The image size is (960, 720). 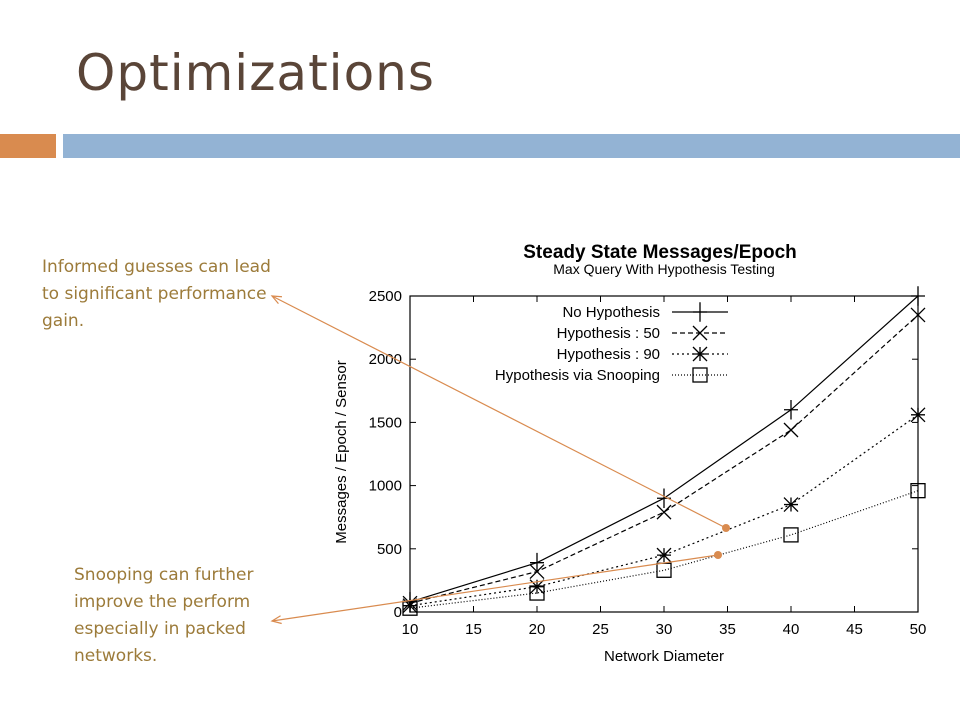 What do you see at coordinates (608, 354) in the screenshot?
I see `legend-label-3: Hypothesis : 90` at bounding box center [608, 354].